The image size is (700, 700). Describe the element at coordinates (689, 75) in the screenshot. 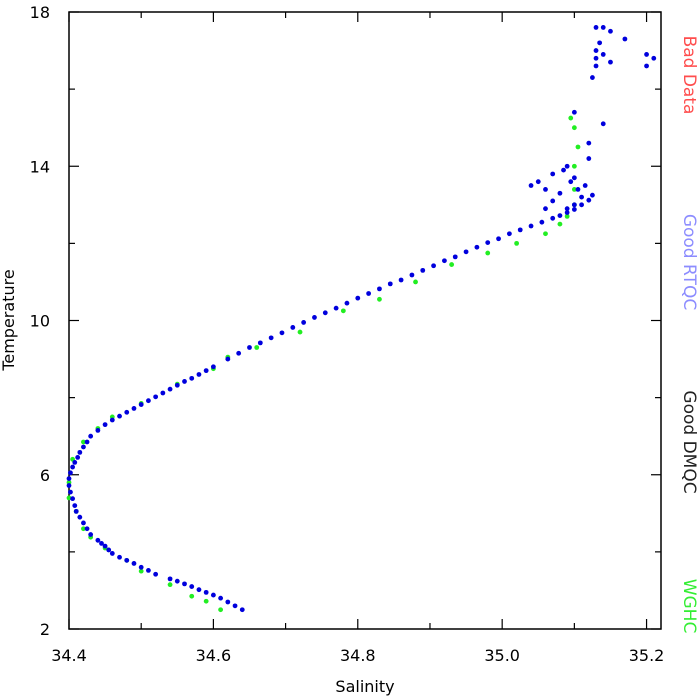

I see `legend-entry: Bad Data` at that location.